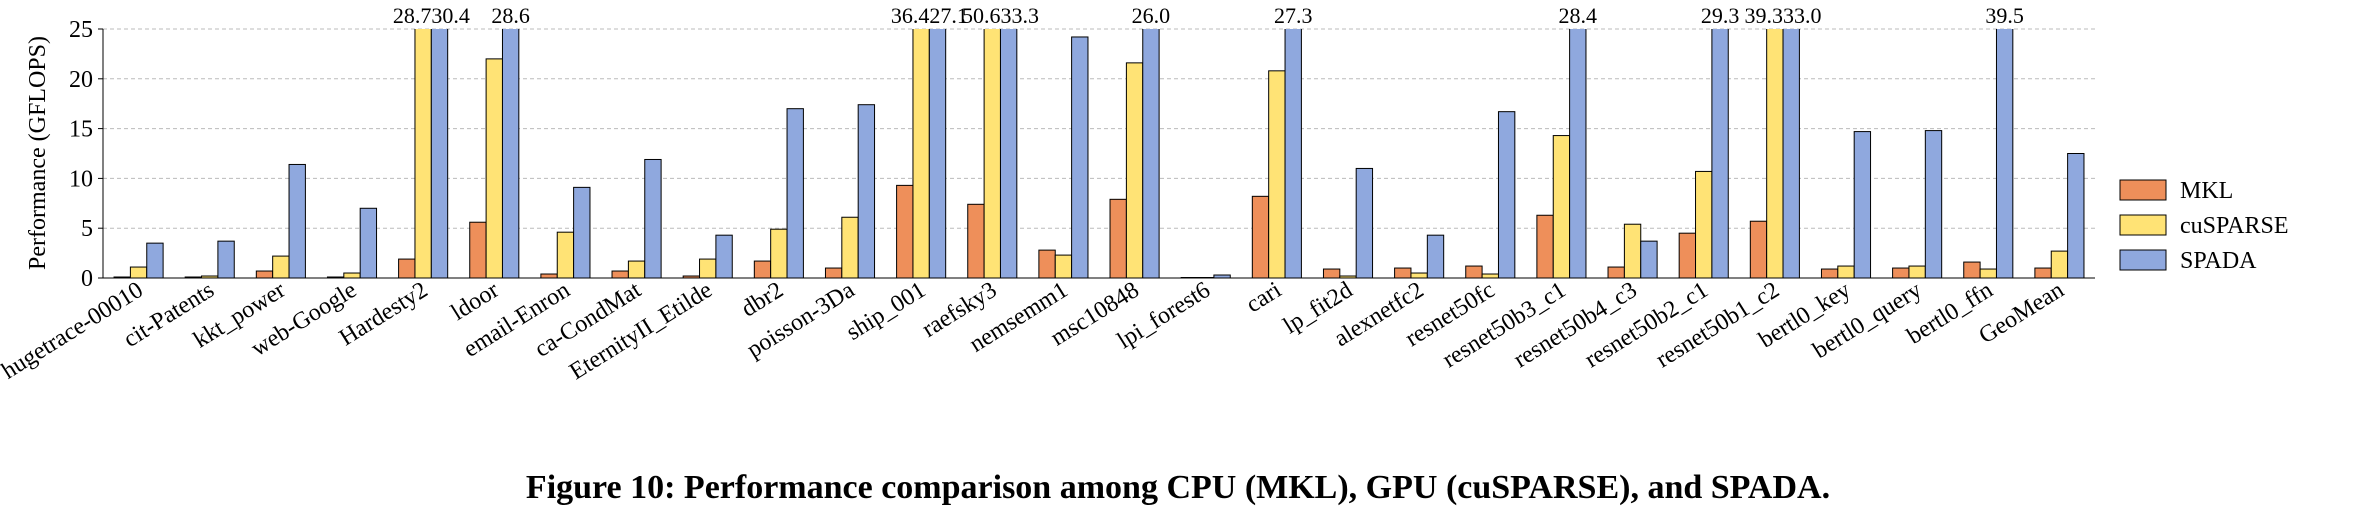 Image resolution: width=2356 pixels, height=532 pixels. I want to click on value-label: 30.4, so click(450, 15).